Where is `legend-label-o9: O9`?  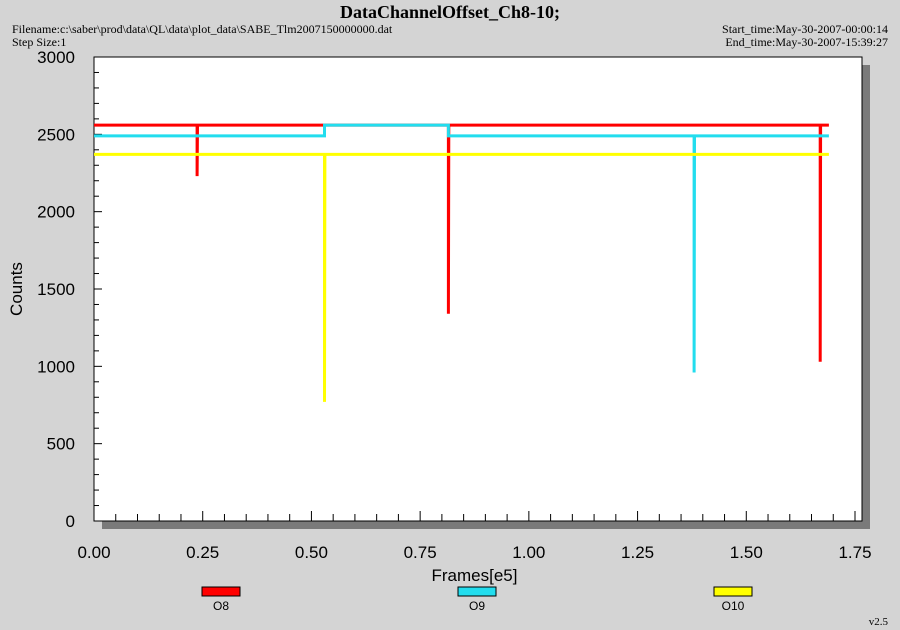
legend-label-o9: O9 is located at coordinates (477, 606).